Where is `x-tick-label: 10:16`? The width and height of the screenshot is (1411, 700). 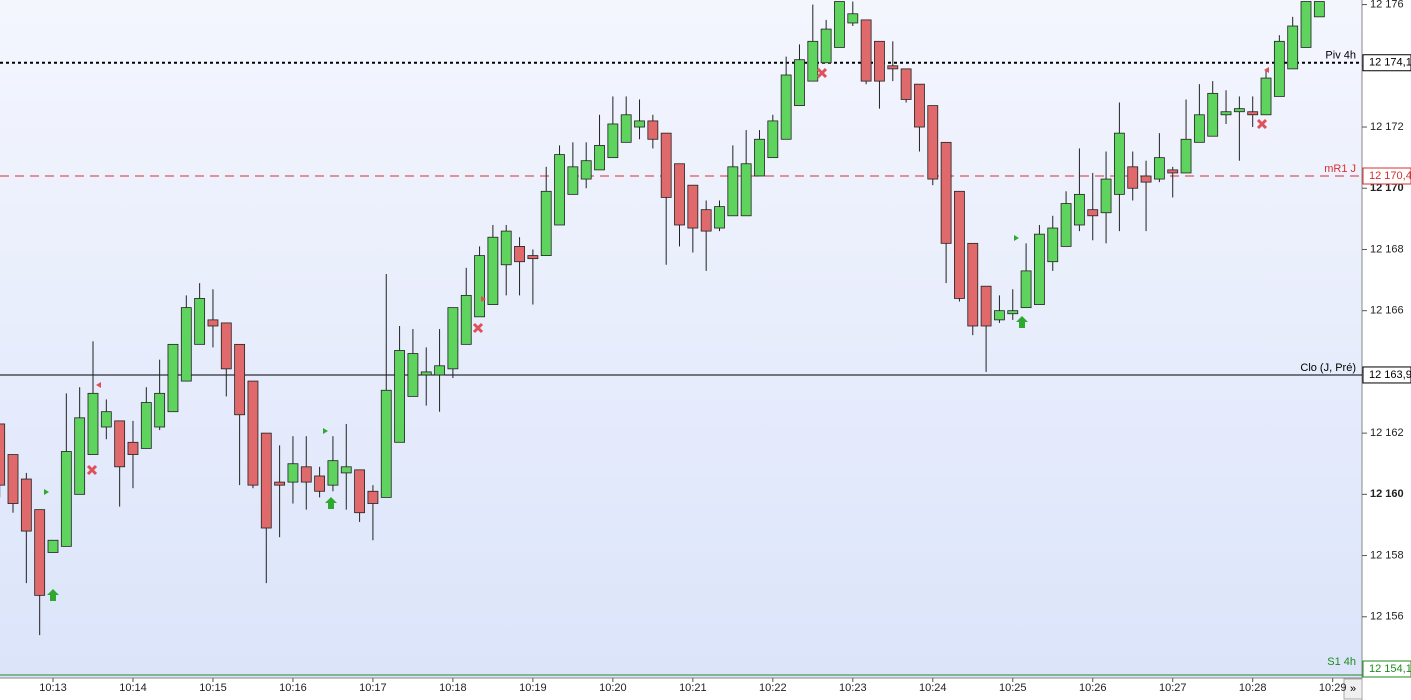 x-tick-label: 10:16 is located at coordinates (293, 688).